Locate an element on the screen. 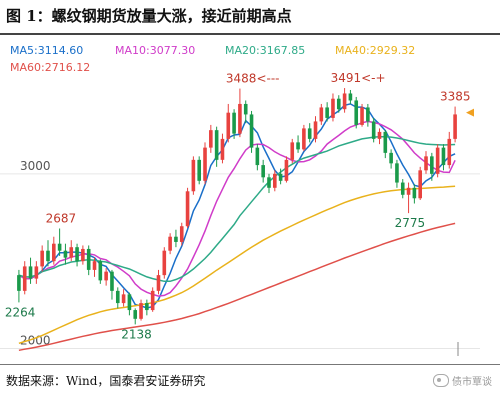 The width and height of the screenshot is (500, 407). last-price-marker is located at coordinates (470, 112).